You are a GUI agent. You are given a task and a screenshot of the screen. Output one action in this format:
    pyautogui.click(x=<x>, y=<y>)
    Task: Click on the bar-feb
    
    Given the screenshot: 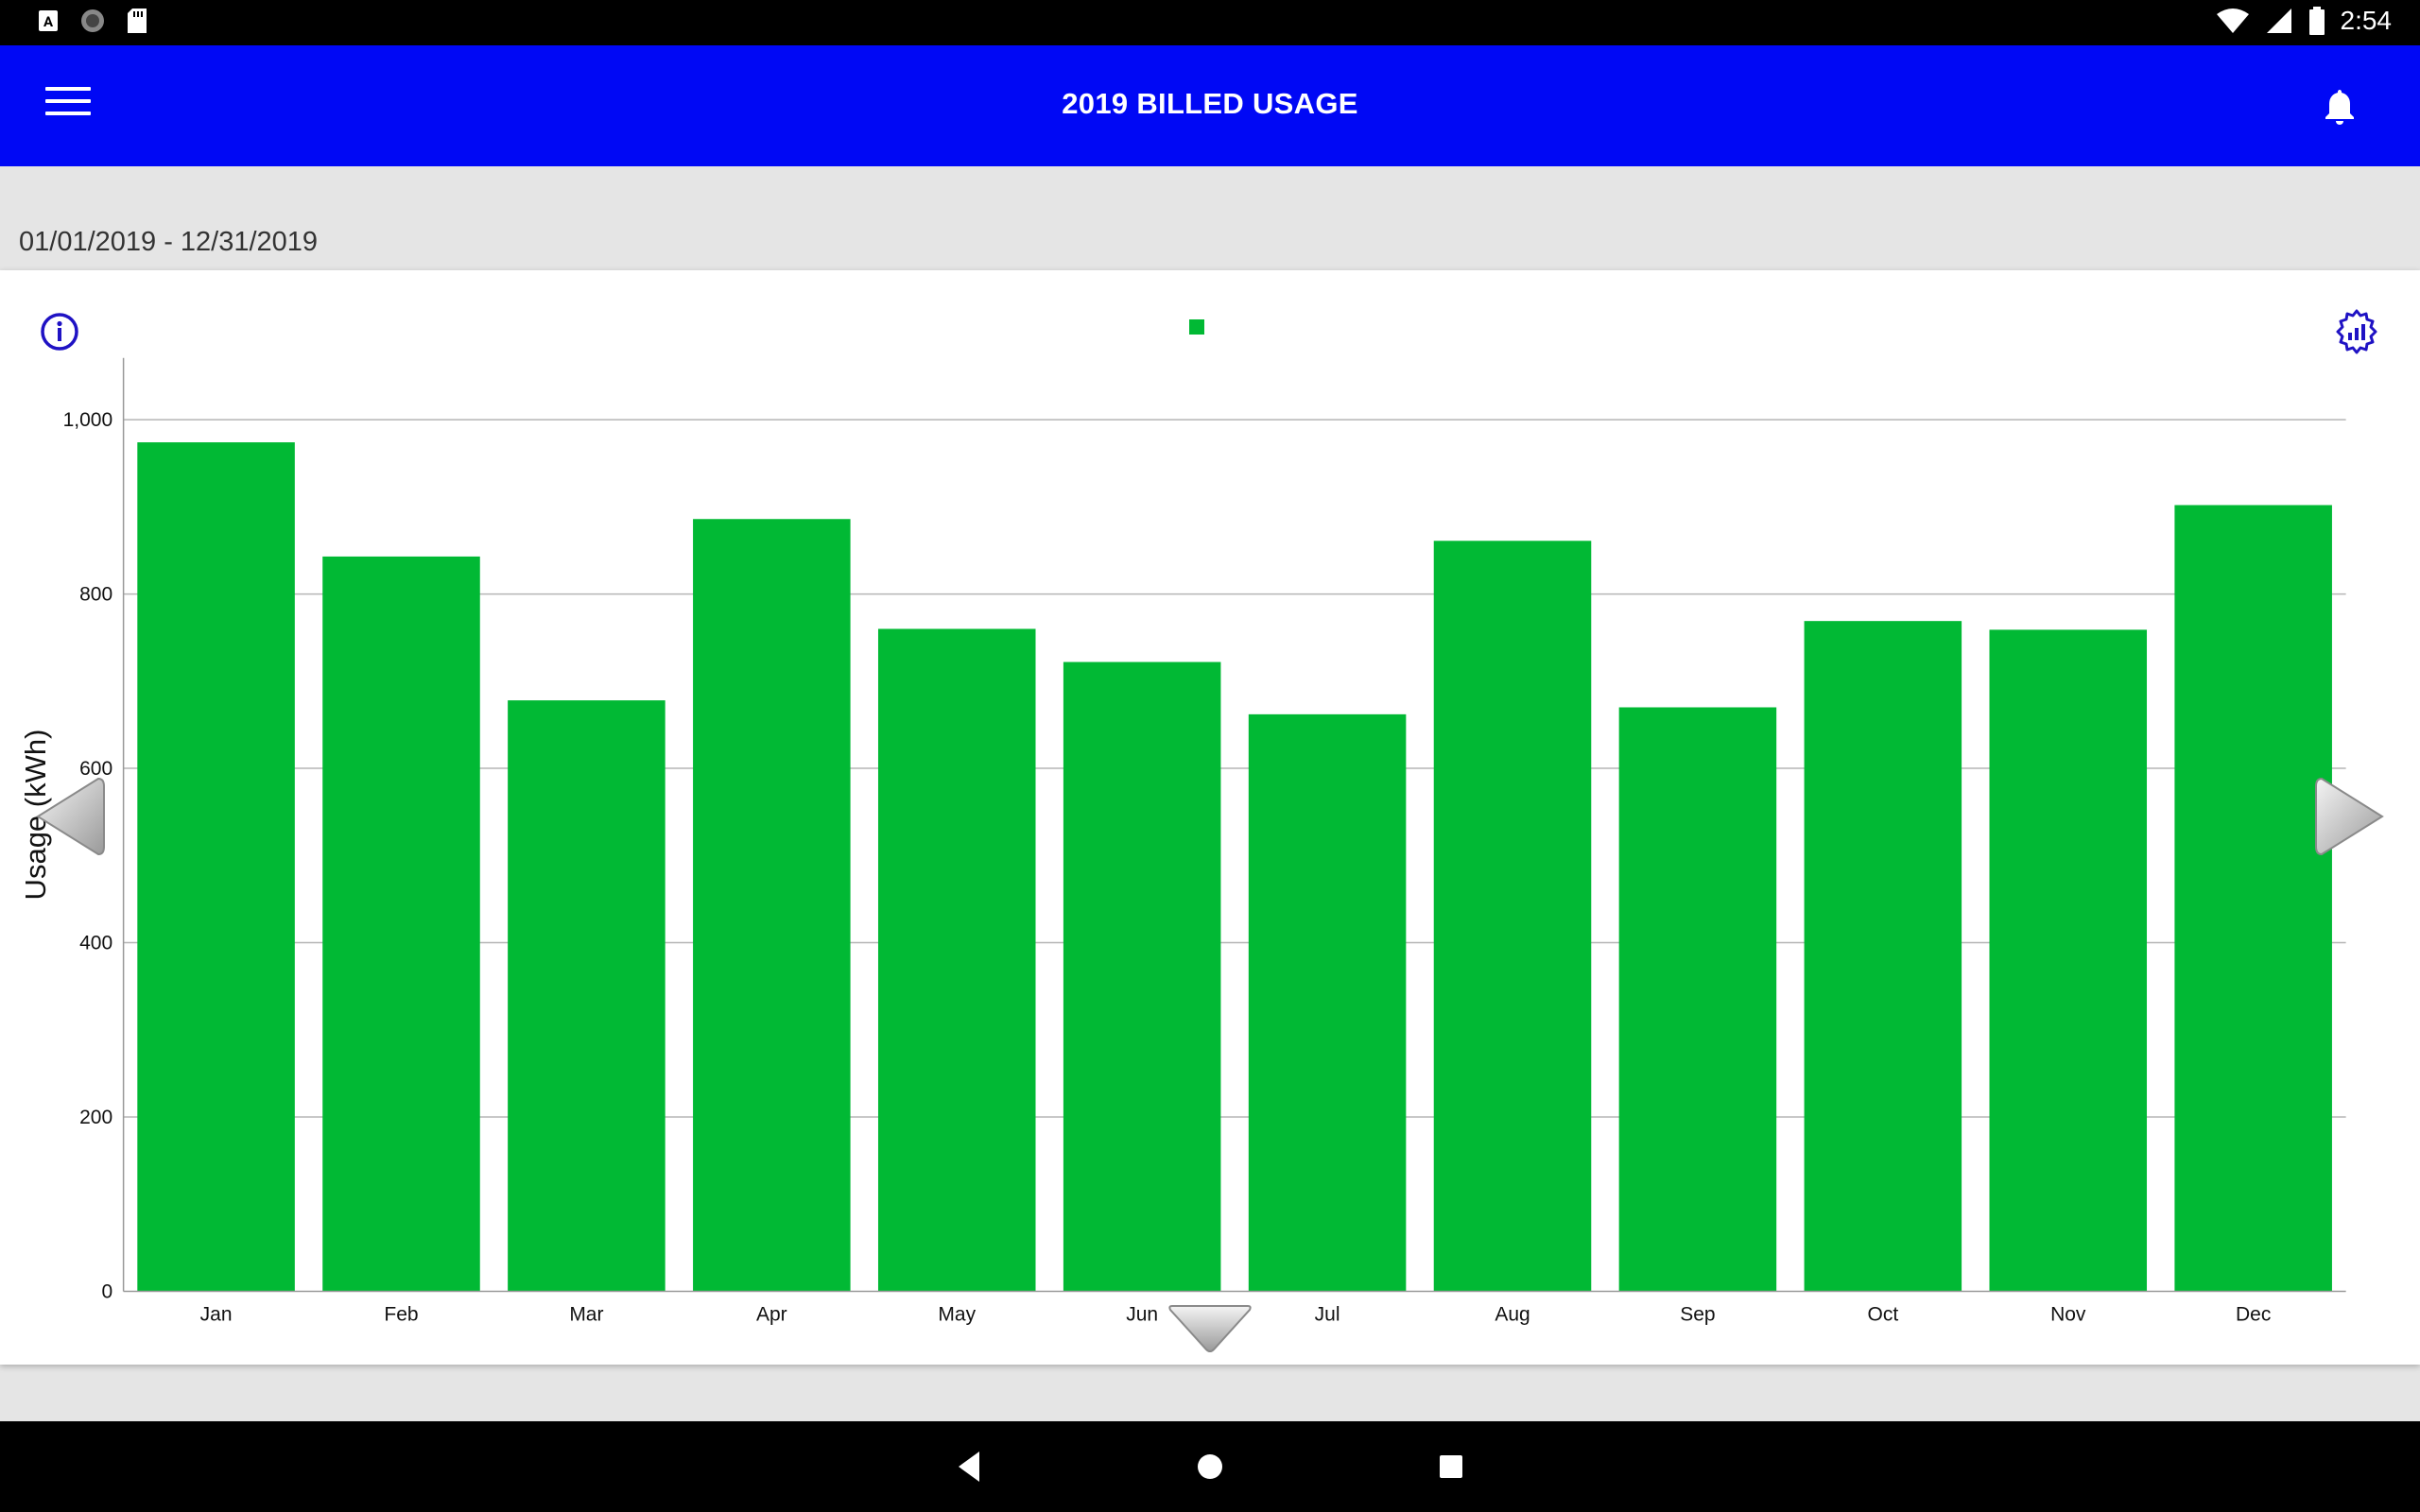 What is the action you would take?
    pyautogui.click(x=401, y=924)
    